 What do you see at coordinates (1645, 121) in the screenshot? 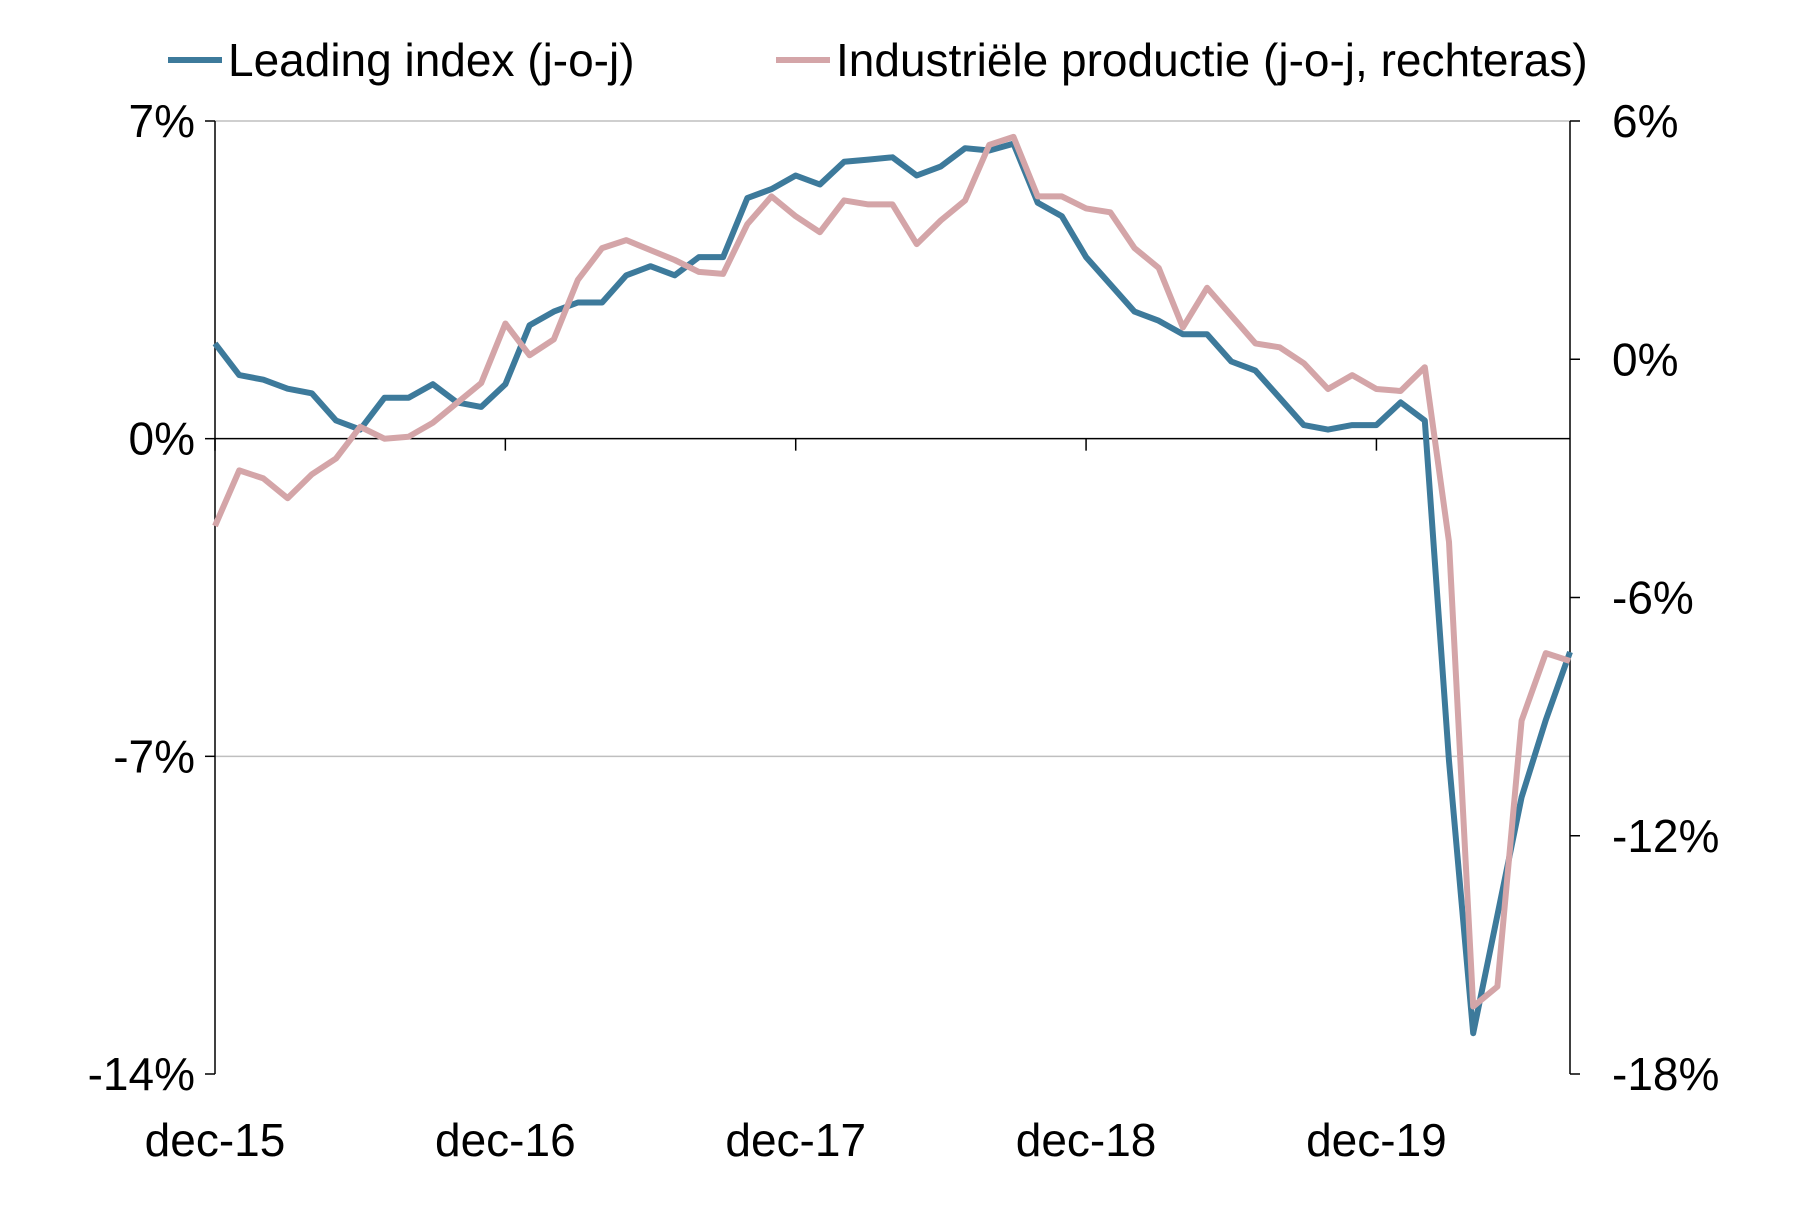
I see `right-tick-label-6pct: 6%` at bounding box center [1645, 121].